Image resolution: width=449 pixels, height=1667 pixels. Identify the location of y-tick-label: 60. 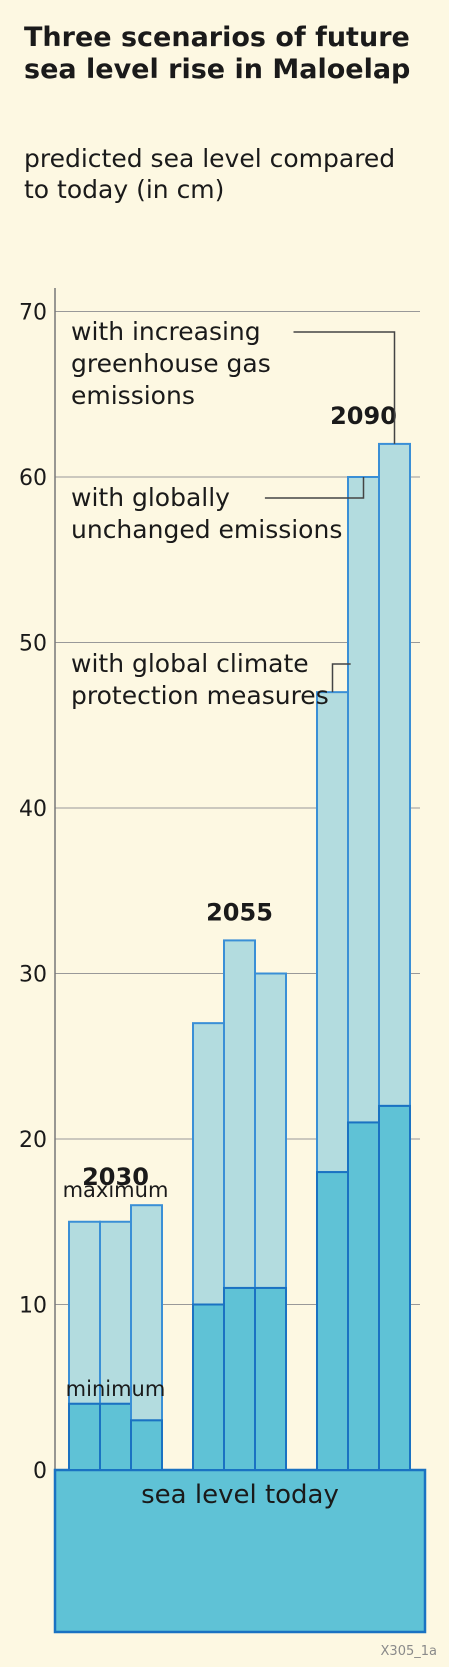
(33, 478).